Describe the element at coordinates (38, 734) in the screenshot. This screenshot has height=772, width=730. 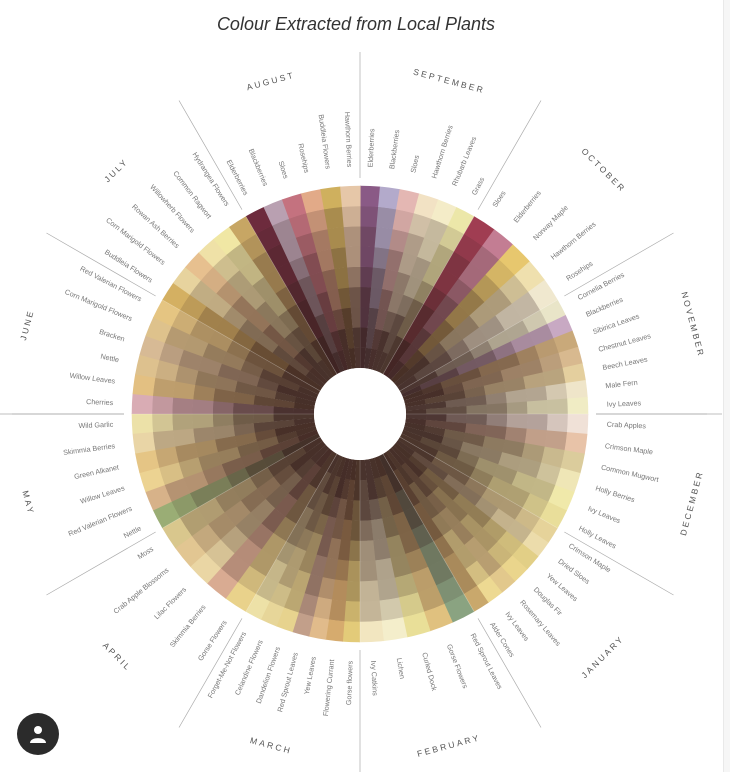
I see `profile-button` at that location.